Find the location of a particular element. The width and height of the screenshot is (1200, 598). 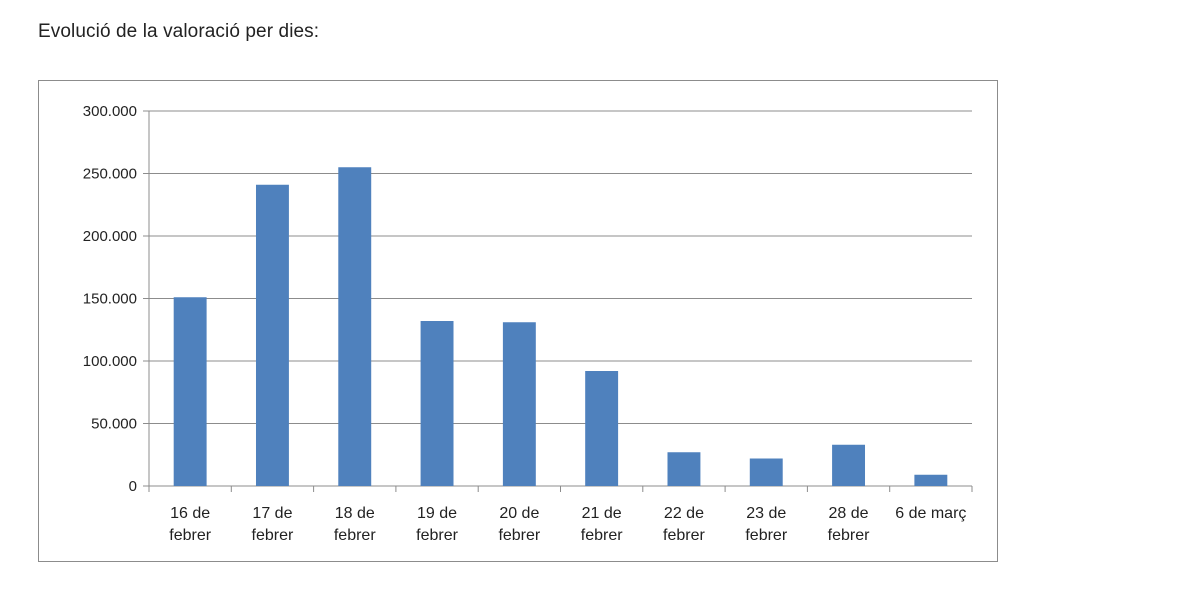

x-category-label-line: 16 de is located at coordinates (190, 513).